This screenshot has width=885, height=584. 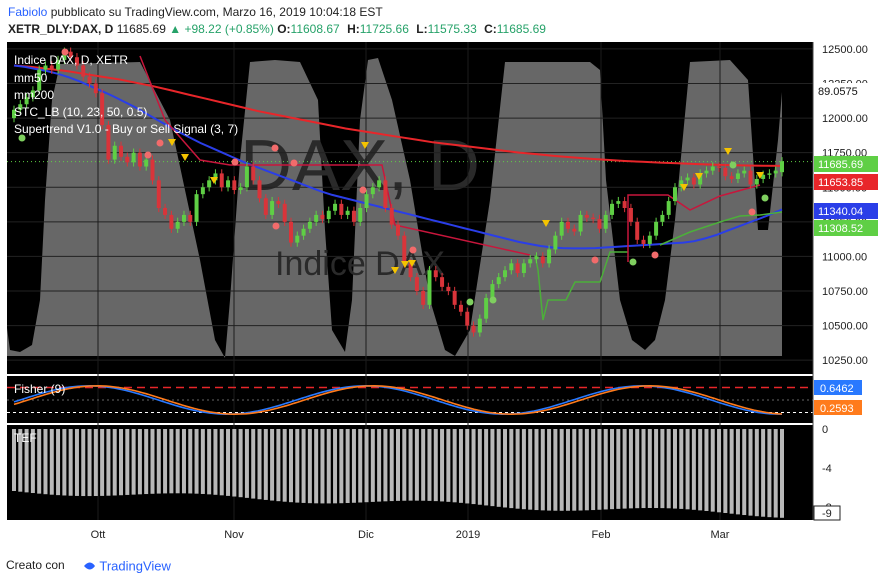 What do you see at coordinates (838, 92) in the screenshot?
I see `price-tag-label: 89.0575` at bounding box center [838, 92].